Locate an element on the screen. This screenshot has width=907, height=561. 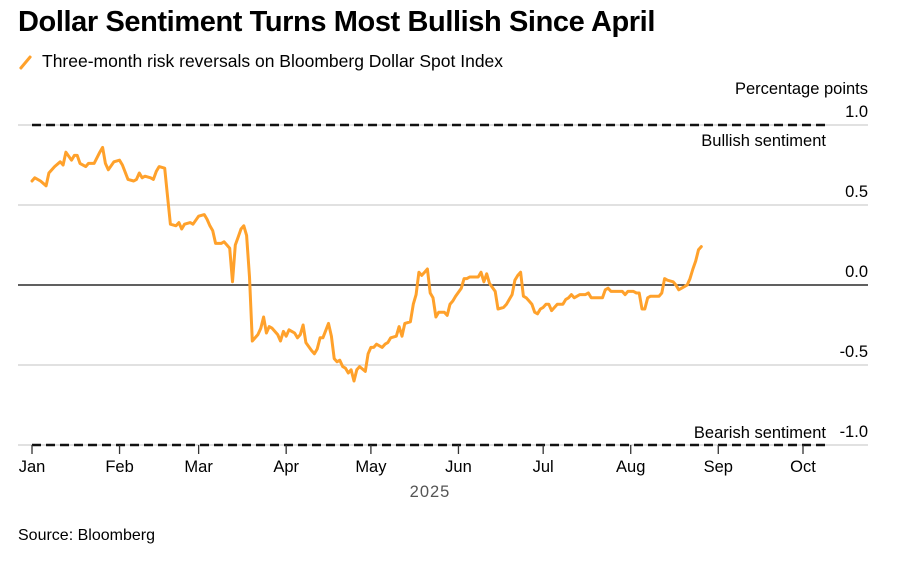
x-tick-label: Aug is located at coordinates (630, 467).